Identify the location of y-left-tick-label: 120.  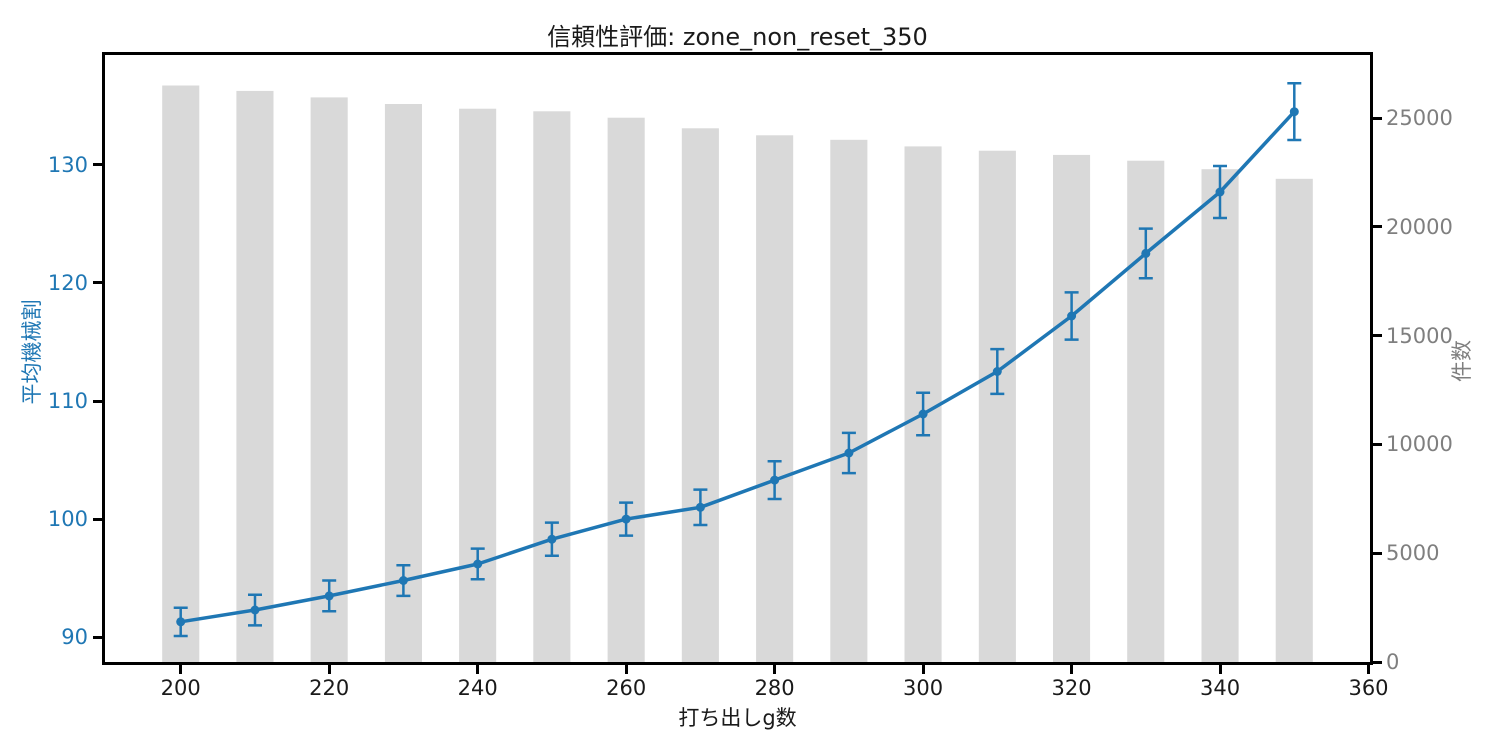
(67, 282).